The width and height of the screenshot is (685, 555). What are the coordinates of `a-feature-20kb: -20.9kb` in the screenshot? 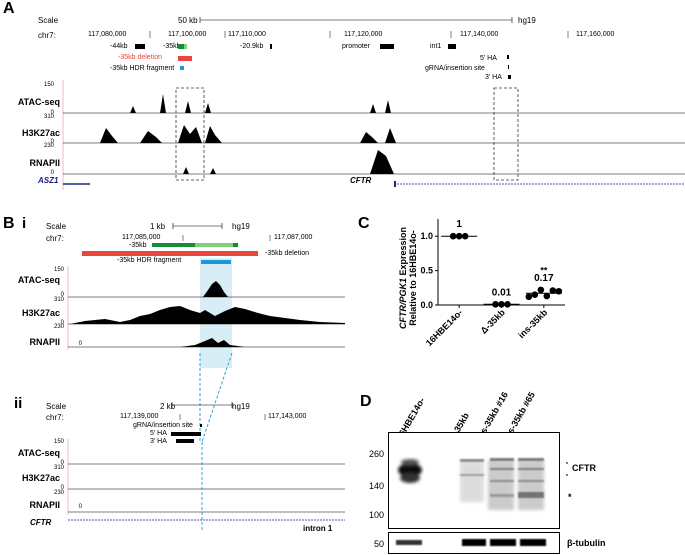 It's located at (252, 46).